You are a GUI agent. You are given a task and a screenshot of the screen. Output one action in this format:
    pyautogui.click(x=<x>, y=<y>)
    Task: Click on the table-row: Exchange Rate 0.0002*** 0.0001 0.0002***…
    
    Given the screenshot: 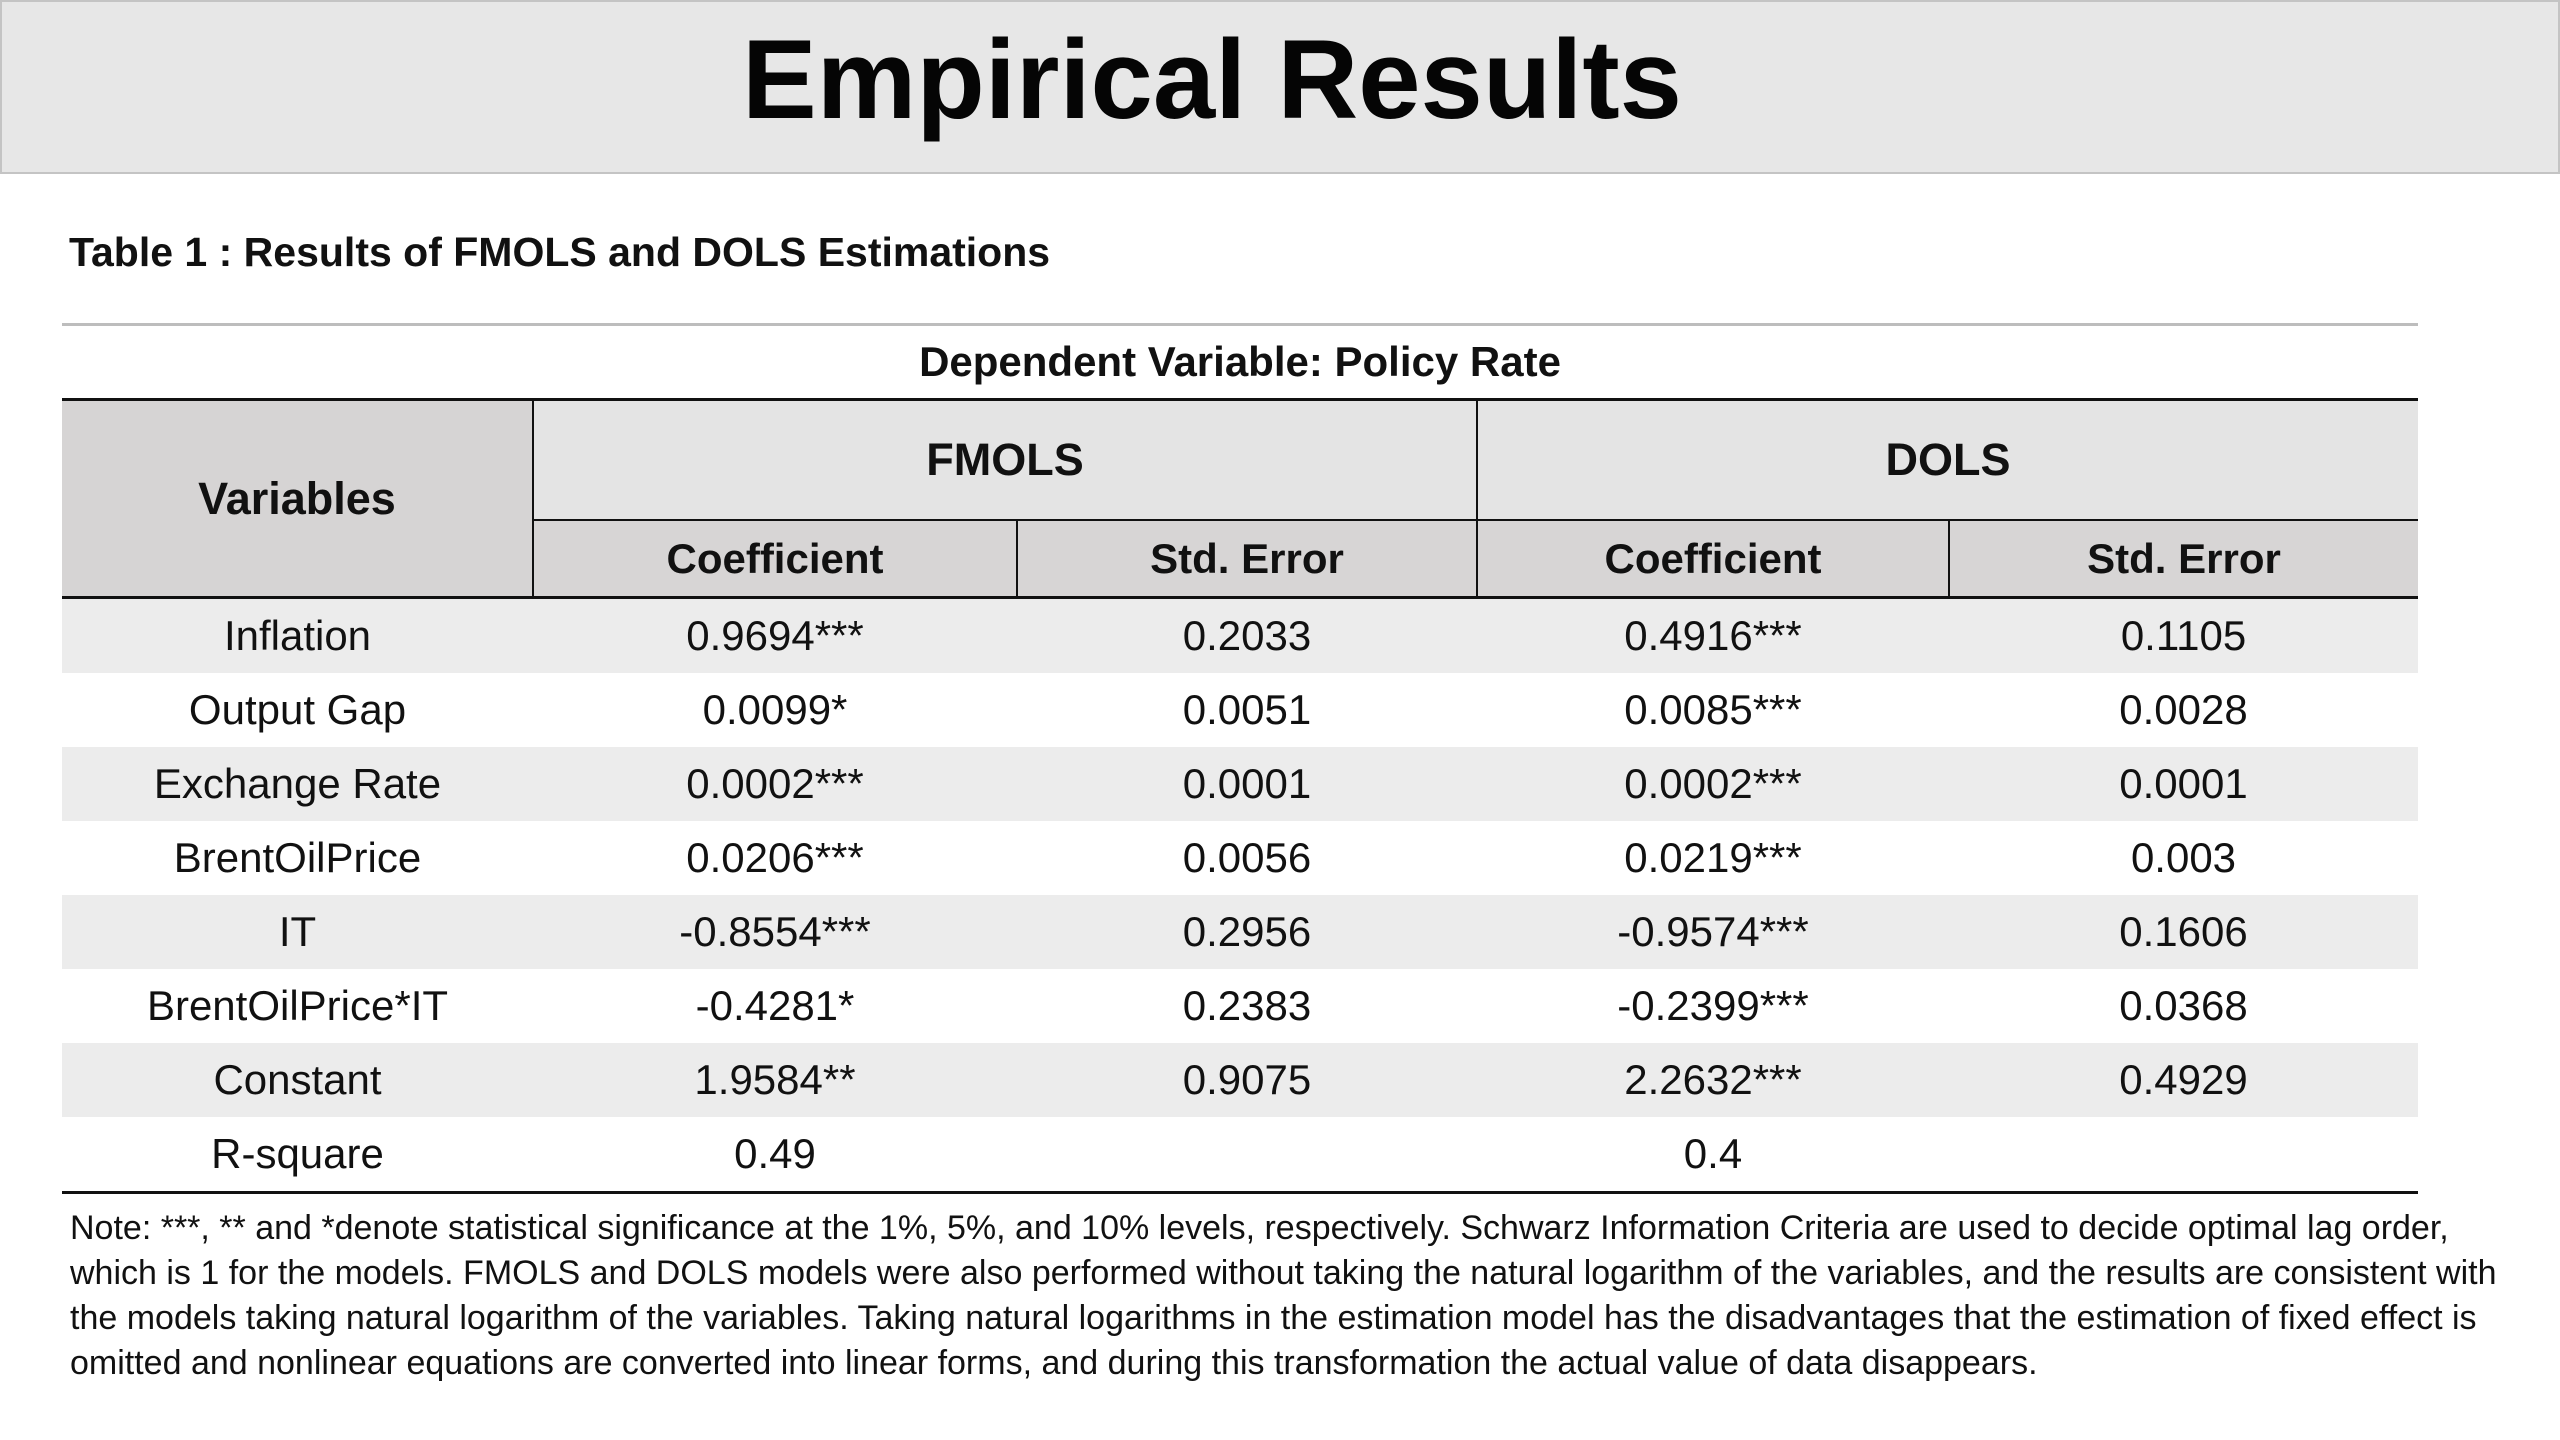 What is the action you would take?
    pyautogui.click(x=1240, y=784)
    